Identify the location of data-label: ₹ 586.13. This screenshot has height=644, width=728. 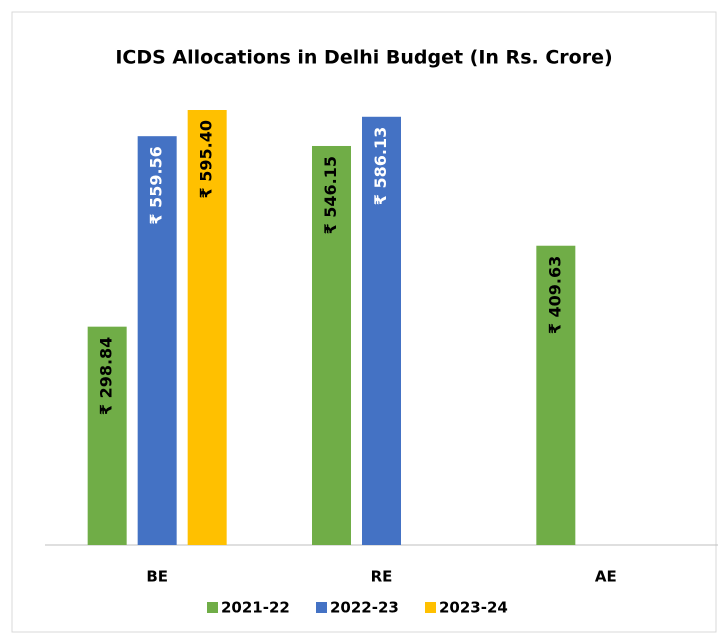
(380, 166).